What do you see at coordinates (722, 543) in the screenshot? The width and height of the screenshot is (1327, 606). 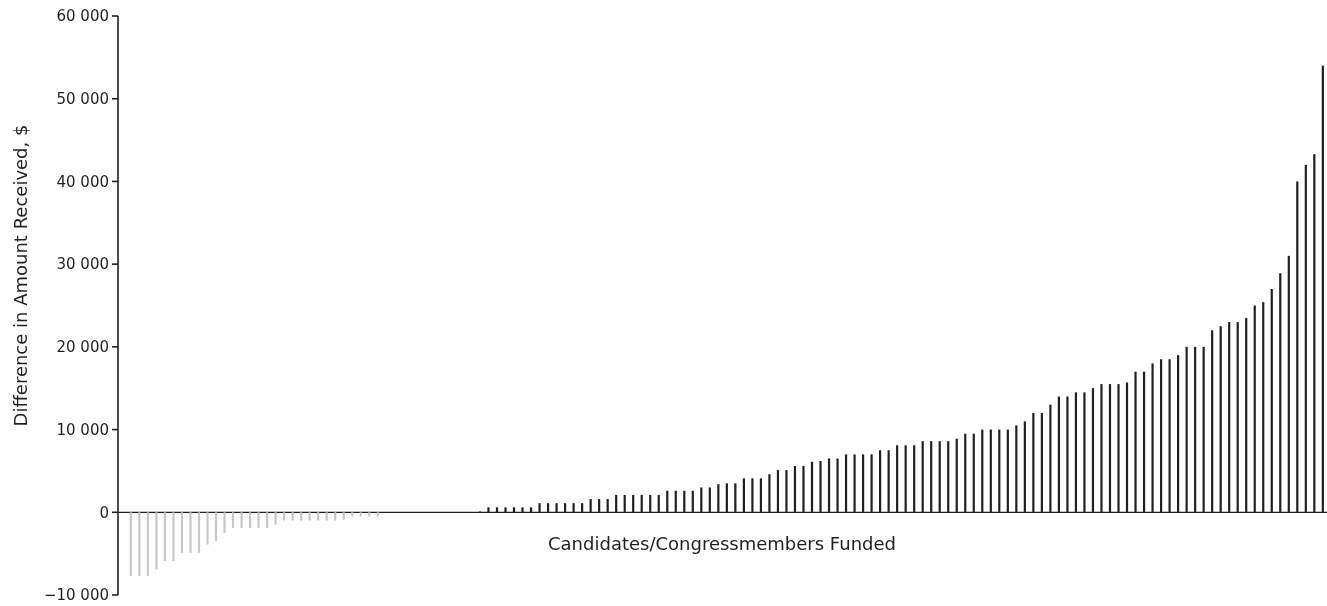 I see `x-axis-title: Candidates/Congressmembers Funded` at bounding box center [722, 543].